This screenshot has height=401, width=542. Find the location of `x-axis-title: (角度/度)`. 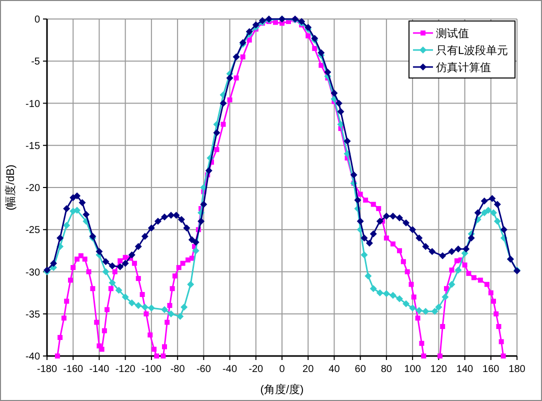

x-axis-title: (角度/度) is located at coordinates (282, 389).